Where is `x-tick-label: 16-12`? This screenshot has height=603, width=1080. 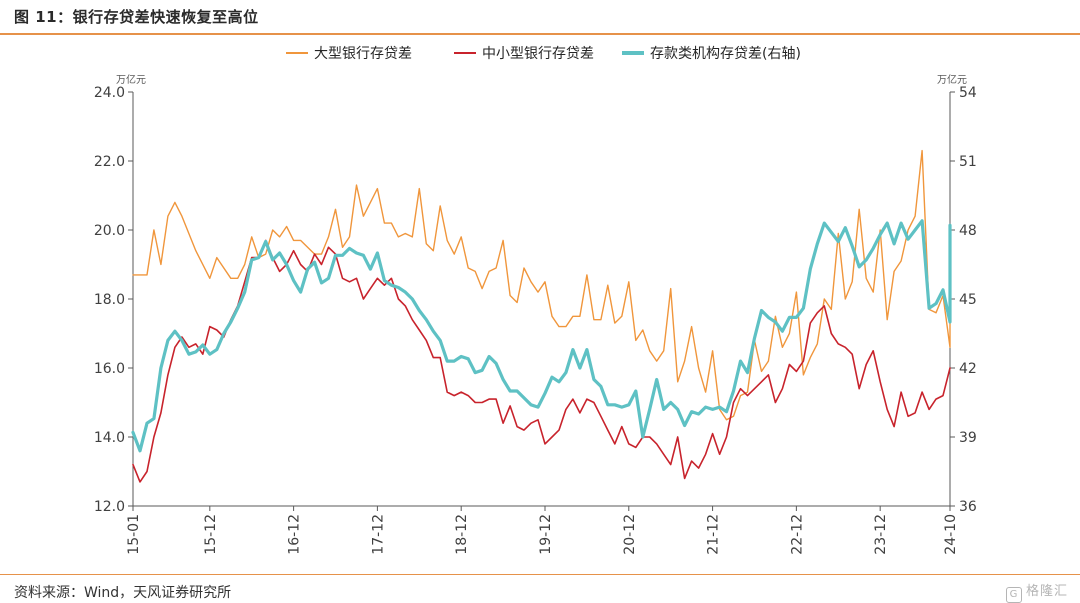
x-tick-label: 16-12 is located at coordinates (295, 534).